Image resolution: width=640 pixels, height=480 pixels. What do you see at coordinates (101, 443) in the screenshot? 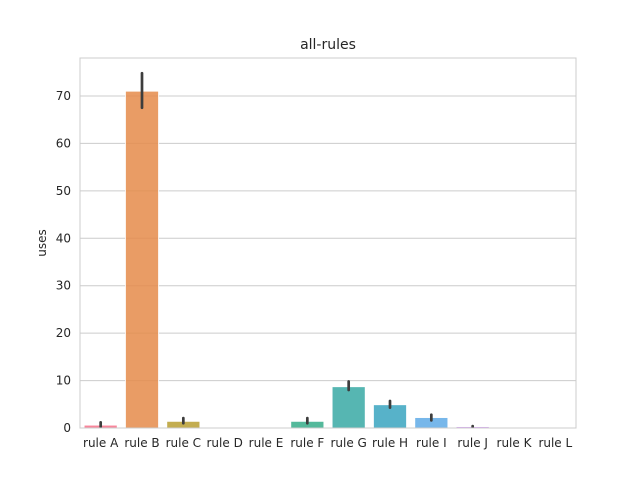
I see `x-tick-label: rule A` at bounding box center [101, 443].